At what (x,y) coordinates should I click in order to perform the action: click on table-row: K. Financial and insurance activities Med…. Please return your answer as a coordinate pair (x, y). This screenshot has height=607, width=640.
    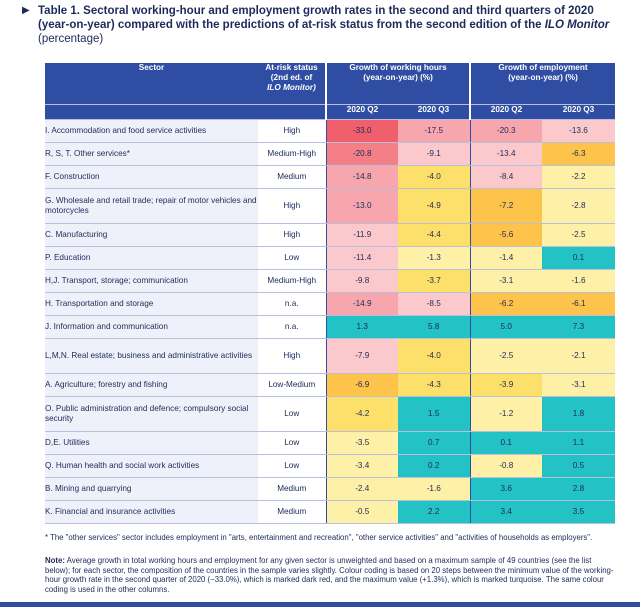
    Looking at the image, I should click on (330, 512).